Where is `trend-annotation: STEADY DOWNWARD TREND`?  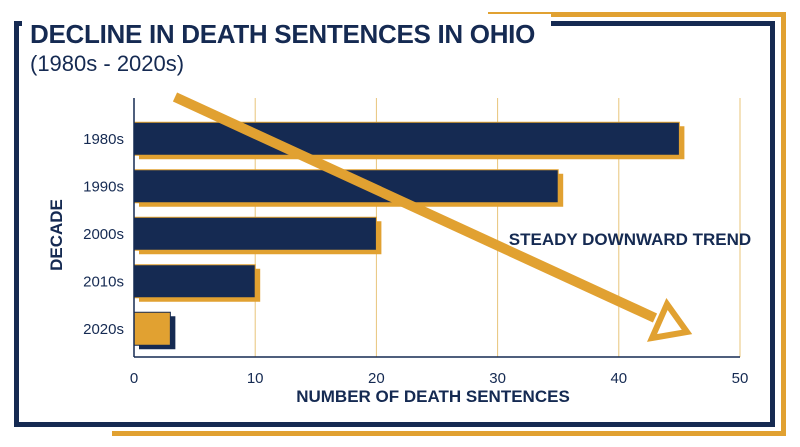
trend-annotation: STEADY DOWNWARD TREND is located at coordinates (630, 239).